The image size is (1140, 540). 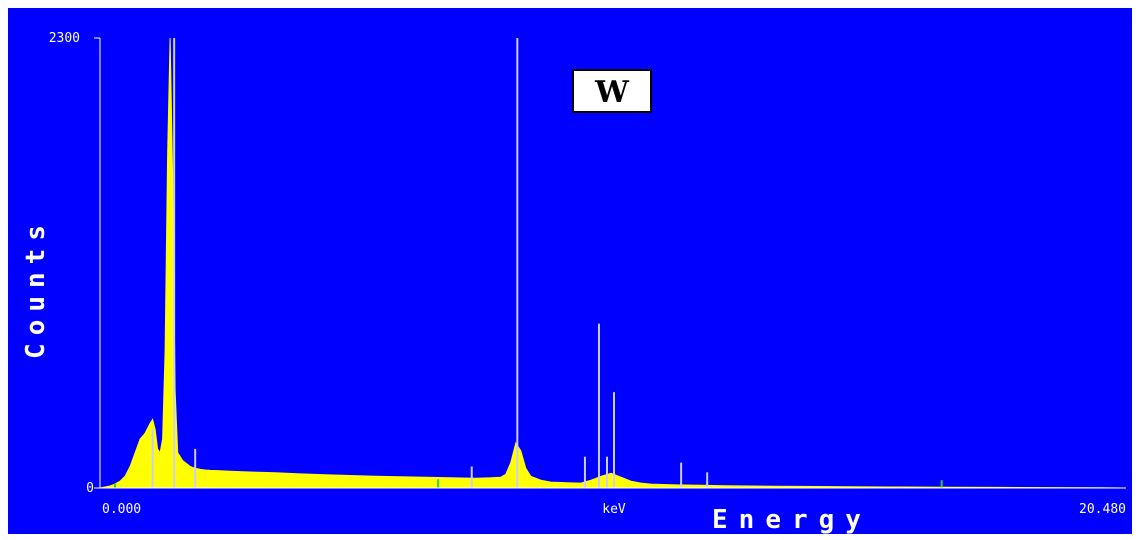 I want to click on x-axis-unit: keV, so click(x=614, y=509).